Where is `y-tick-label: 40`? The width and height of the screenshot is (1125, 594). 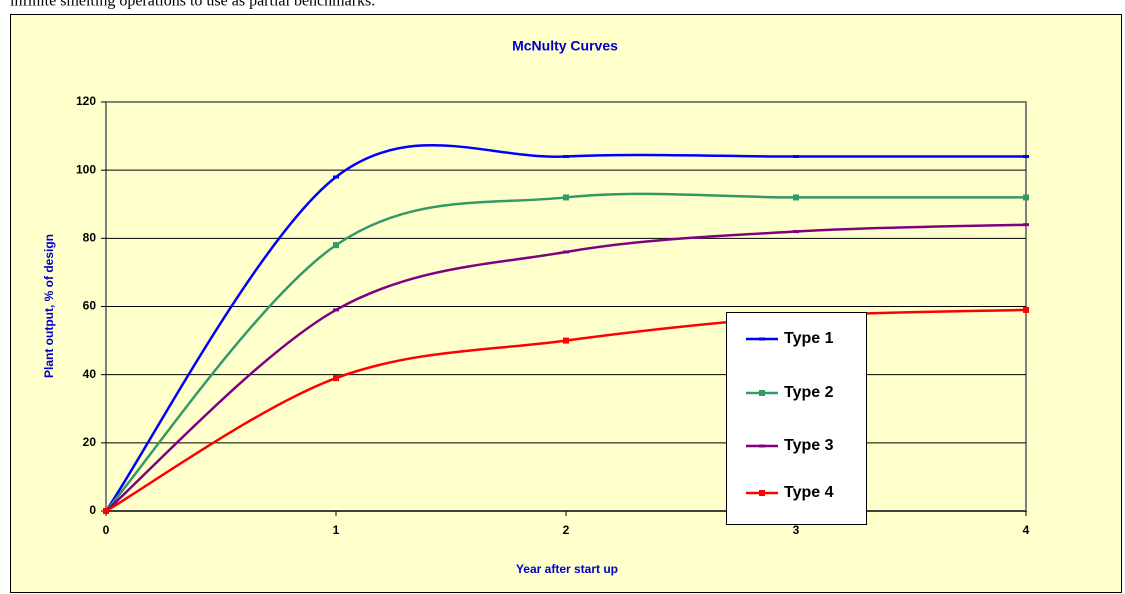
y-tick-label: 40 is located at coordinates (90, 374).